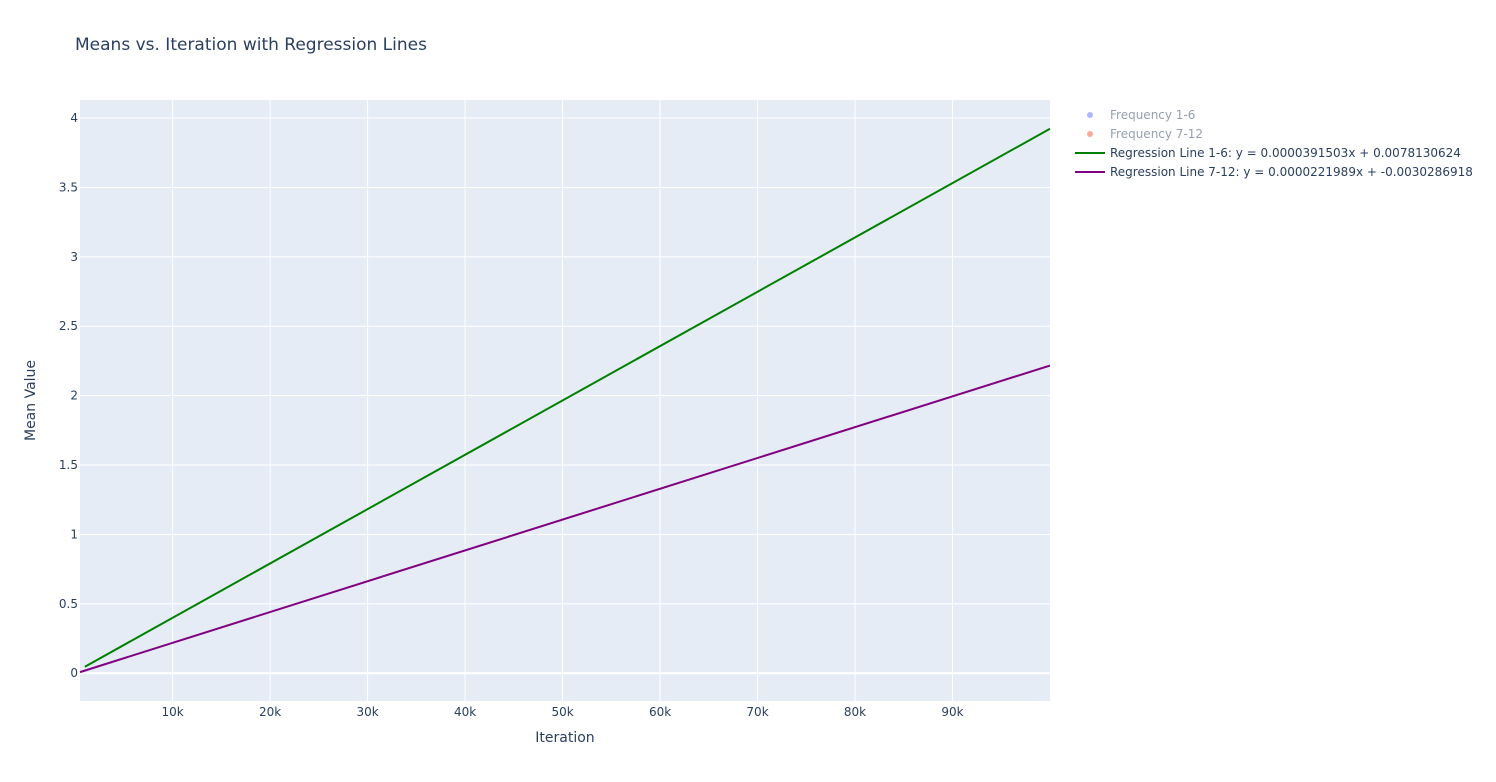 Image resolution: width=1496 pixels, height=782 pixels. What do you see at coordinates (855, 712) in the screenshot?
I see `x-tick-label: 80k` at bounding box center [855, 712].